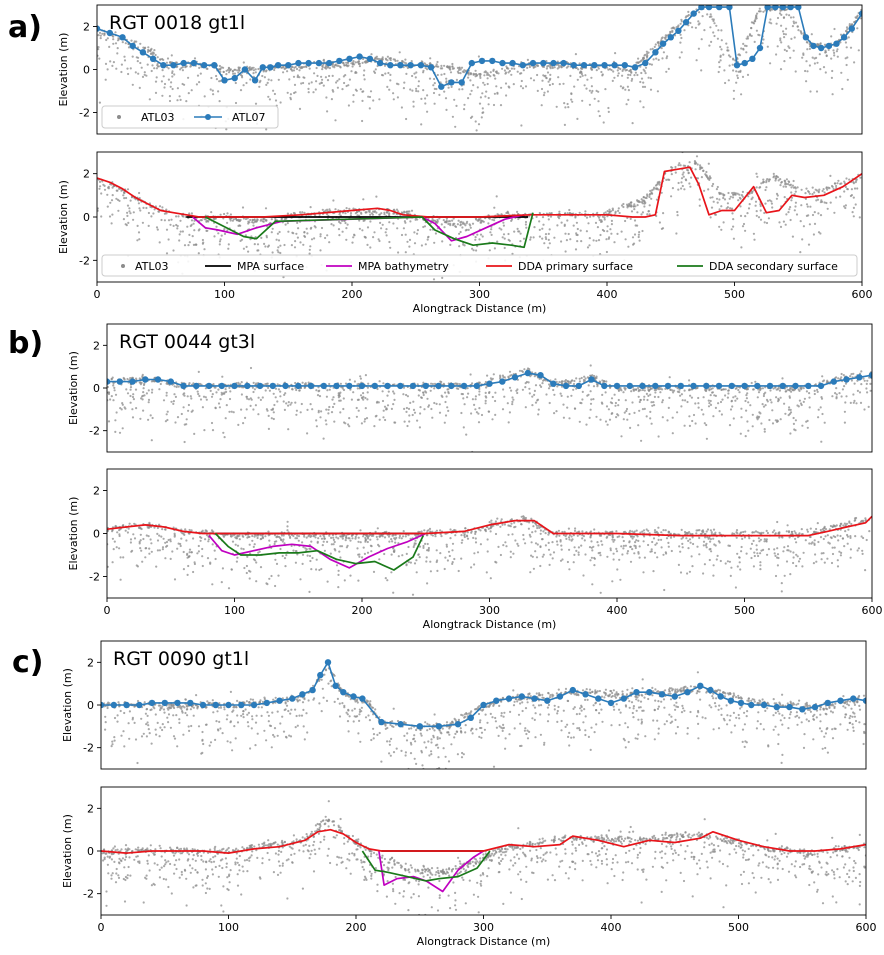 The width and height of the screenshot is (884, 955). What do you see at coordinates (479, 294) in the screenshot?
I see `x-tick-label: 300` at bounding box center [479, 294].